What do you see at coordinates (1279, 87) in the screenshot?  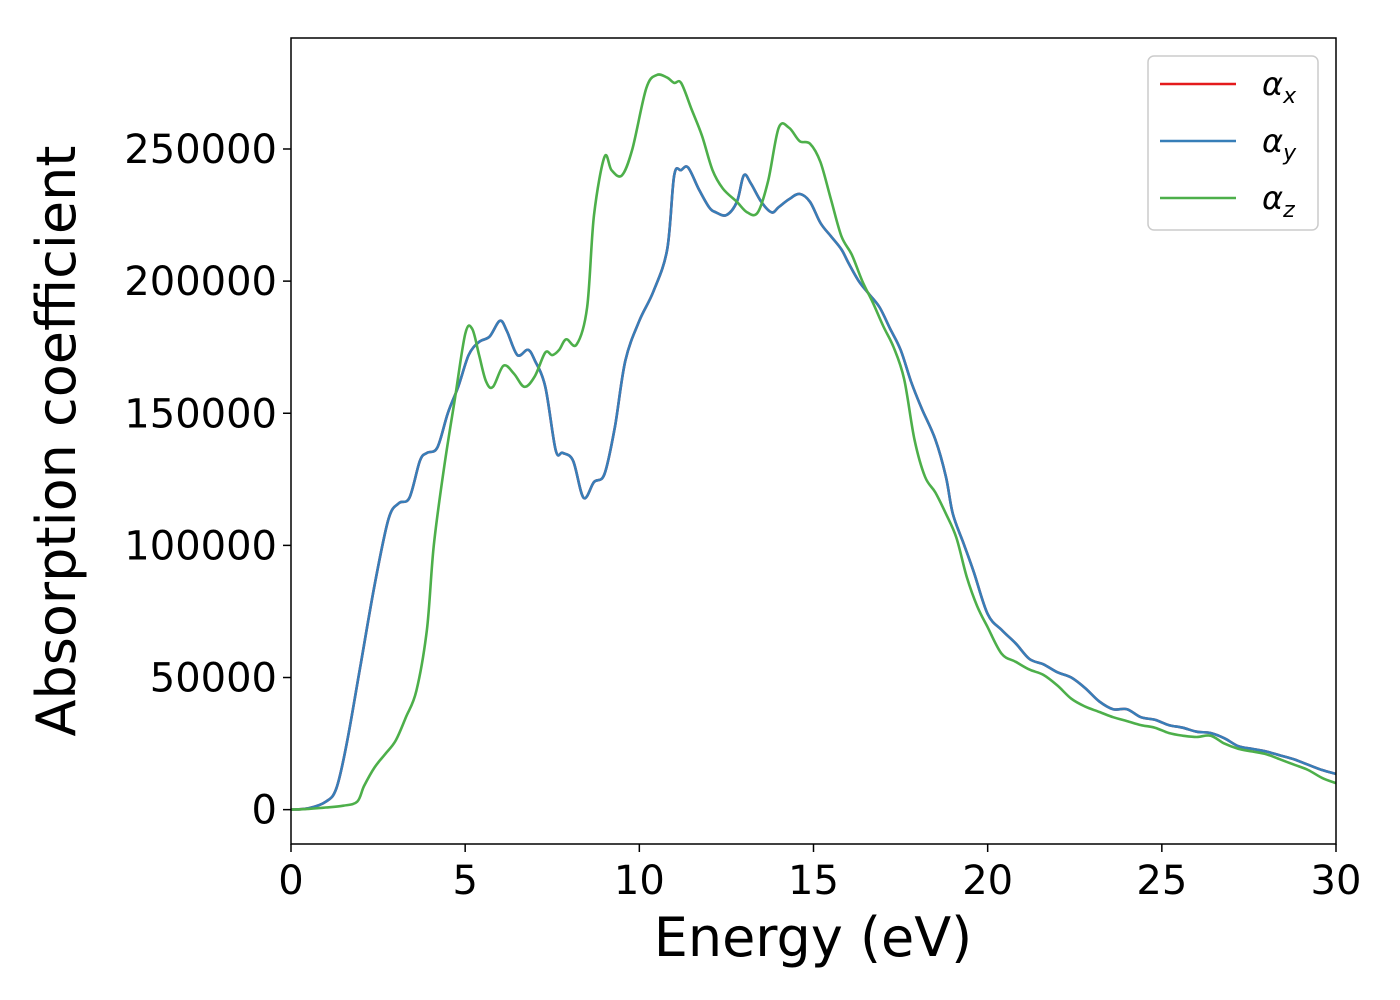 I see `legend-label-x: αx` at bounding box center [1279, 87].